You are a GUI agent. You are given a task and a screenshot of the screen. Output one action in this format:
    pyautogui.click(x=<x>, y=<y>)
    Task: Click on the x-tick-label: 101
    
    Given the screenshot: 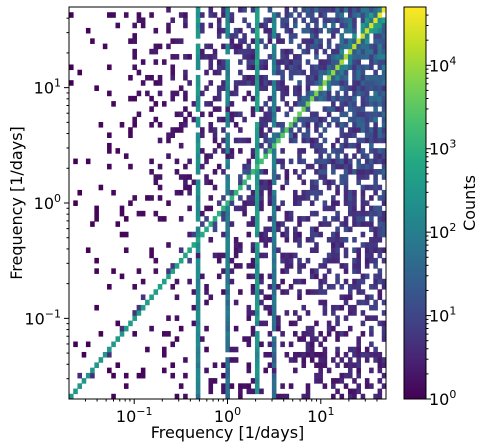 What is the action you would take?
    pyautogui.click(x=320, y=415)
    